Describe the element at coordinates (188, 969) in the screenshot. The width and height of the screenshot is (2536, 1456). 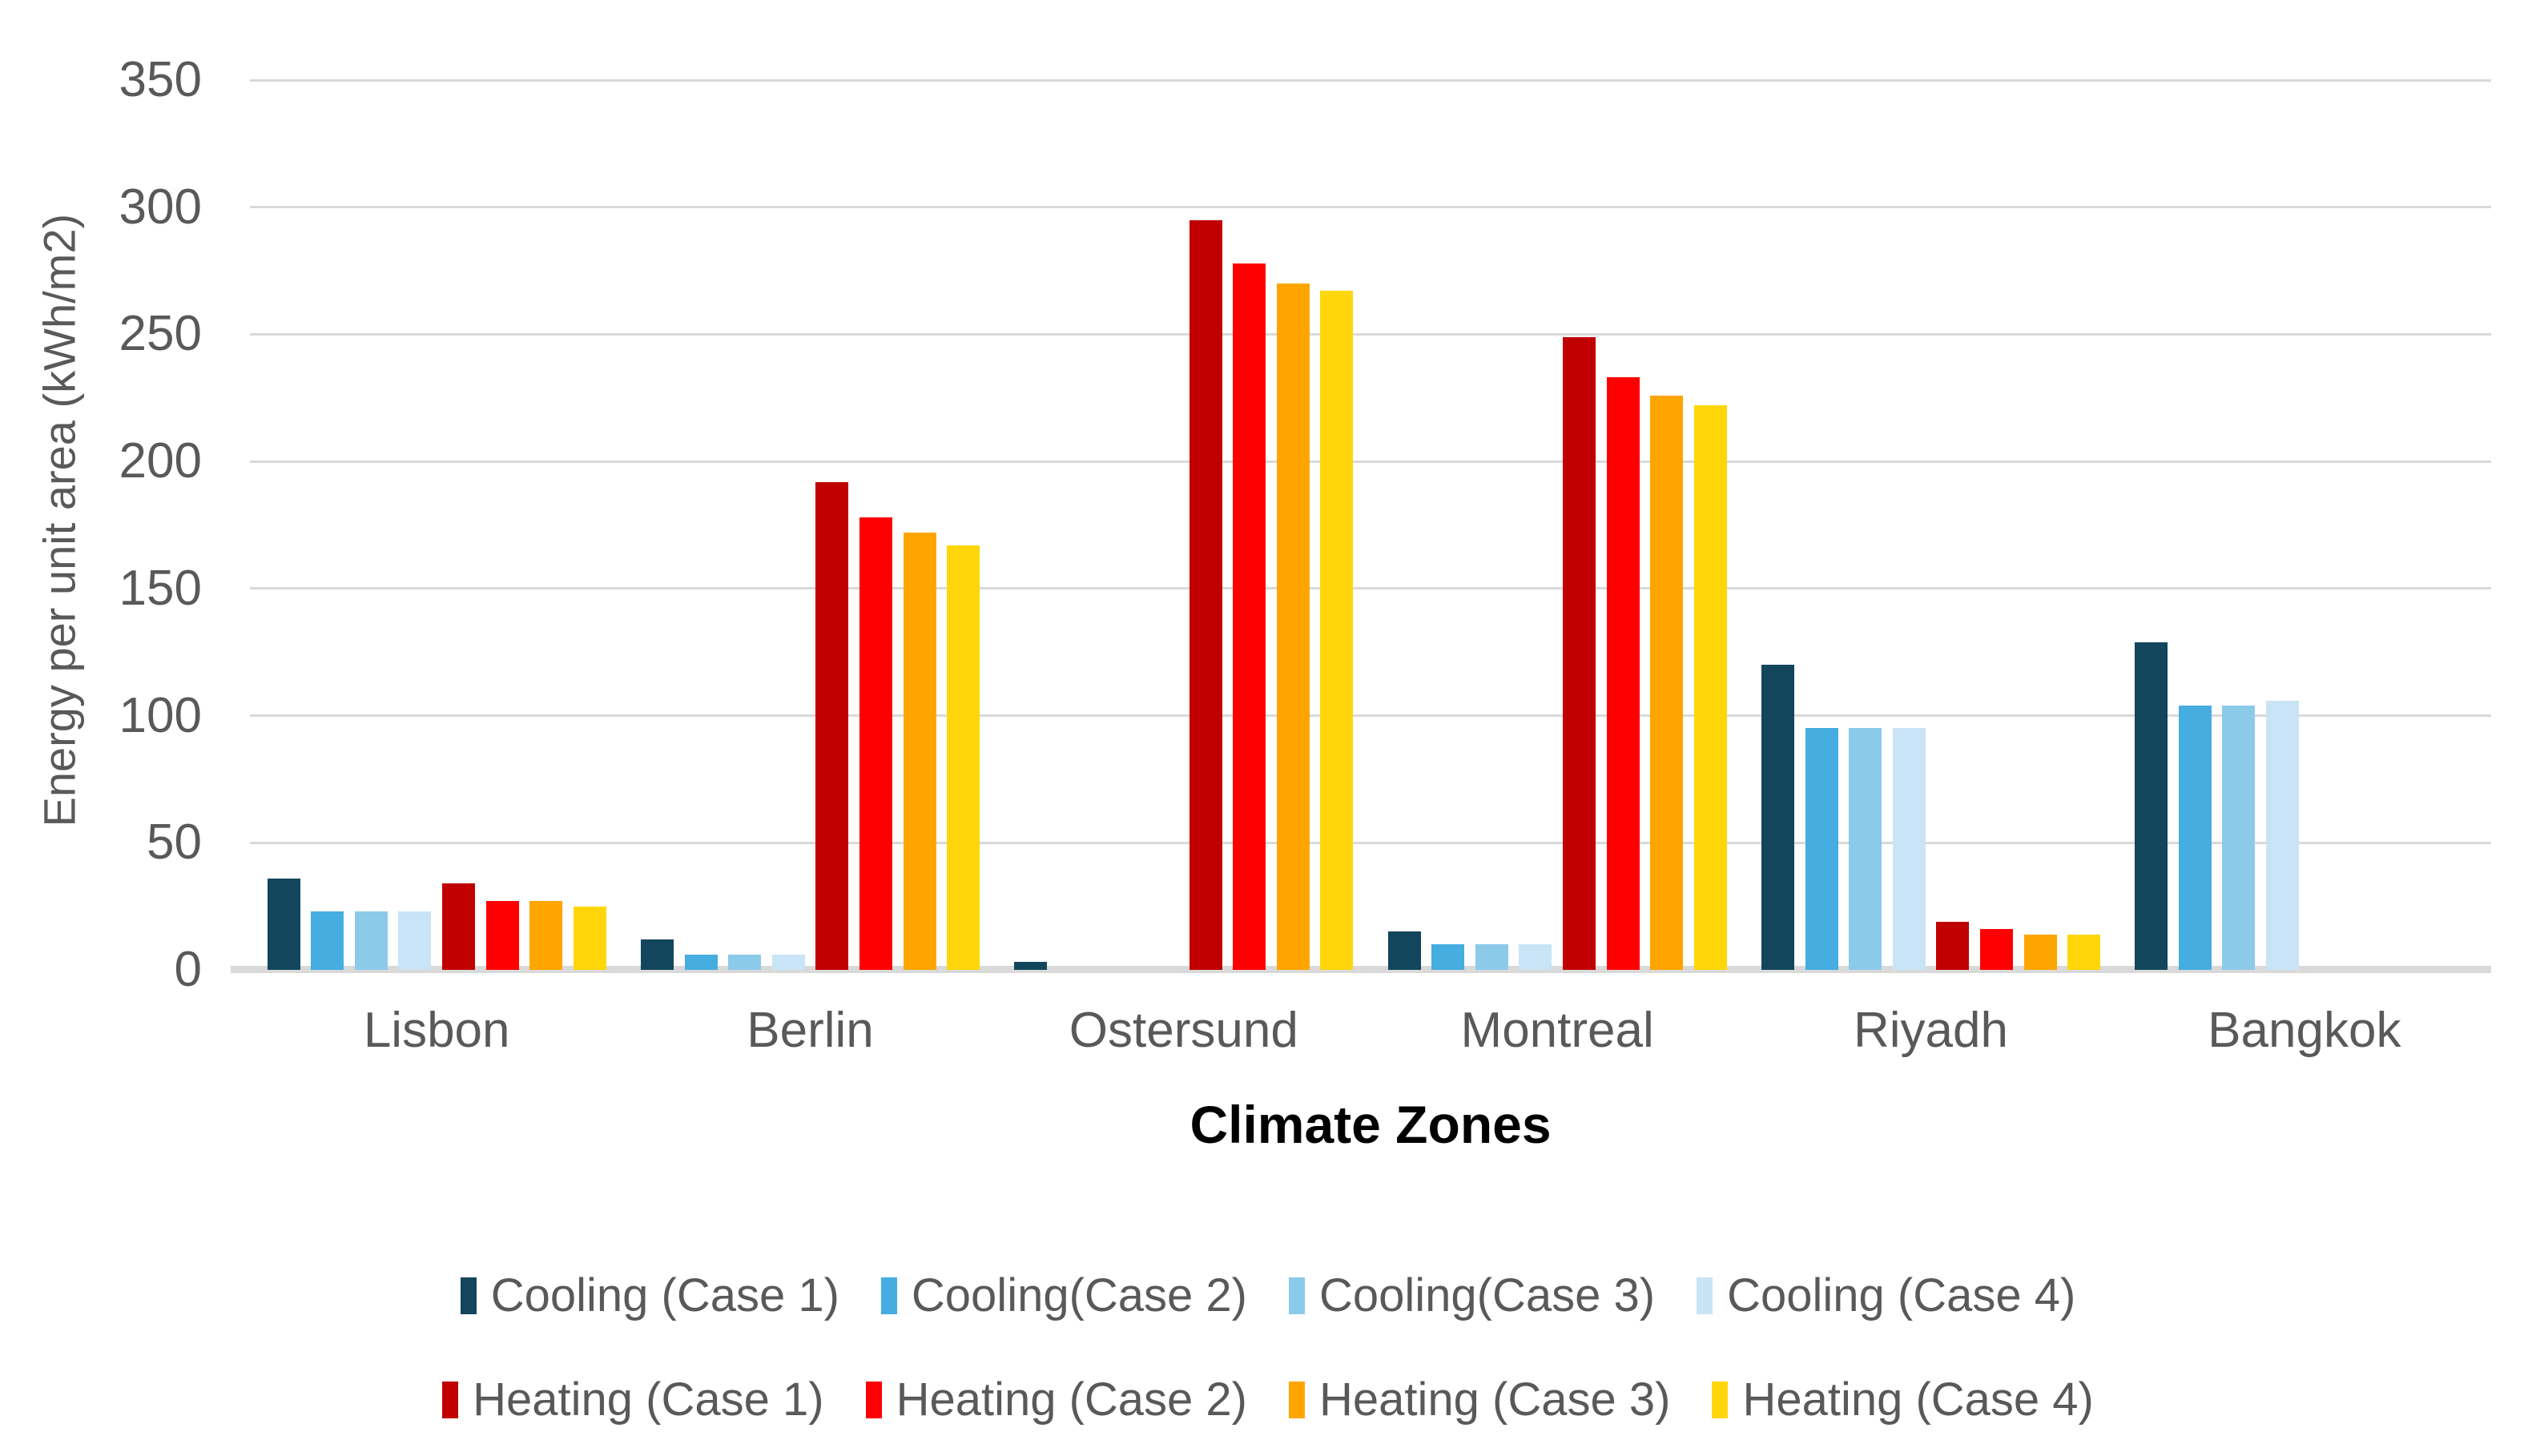
I see `y-tick-label-0: 0` at that location.